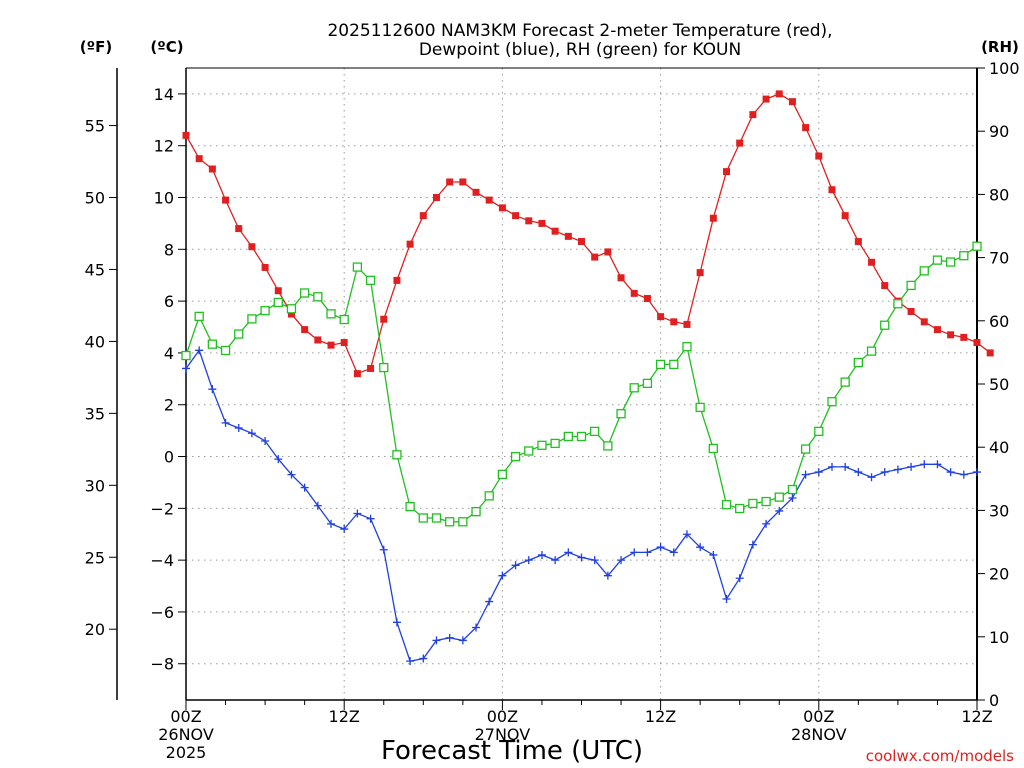 The image size is (1024, 768). I want to click on time-tick-label: 28NOV, so click(819, 734).